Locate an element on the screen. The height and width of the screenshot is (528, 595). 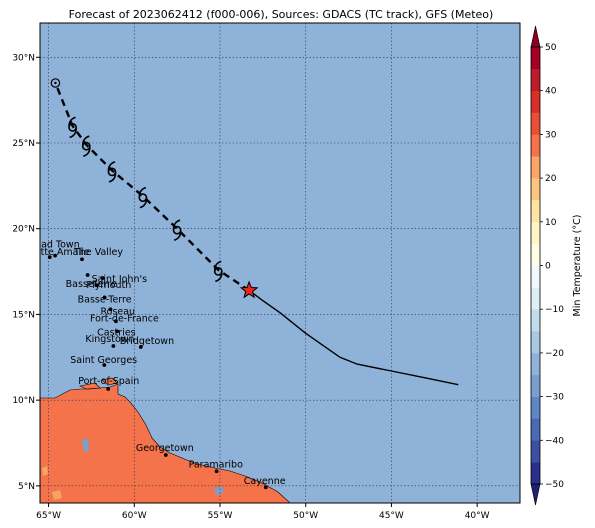
land-south-america is located at coordinates (165, 440).